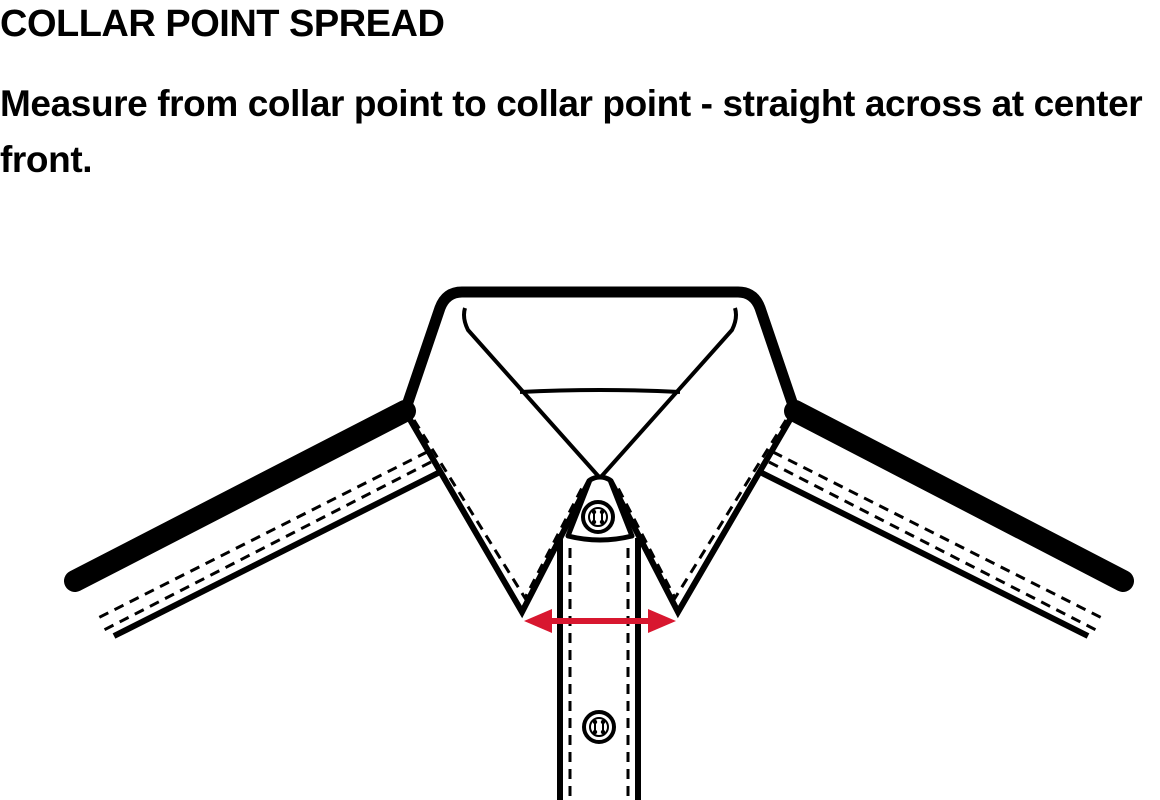 The width and height of the screenshot is (1160, 800). I want to click on collar-band-outline, so click(600, 351).